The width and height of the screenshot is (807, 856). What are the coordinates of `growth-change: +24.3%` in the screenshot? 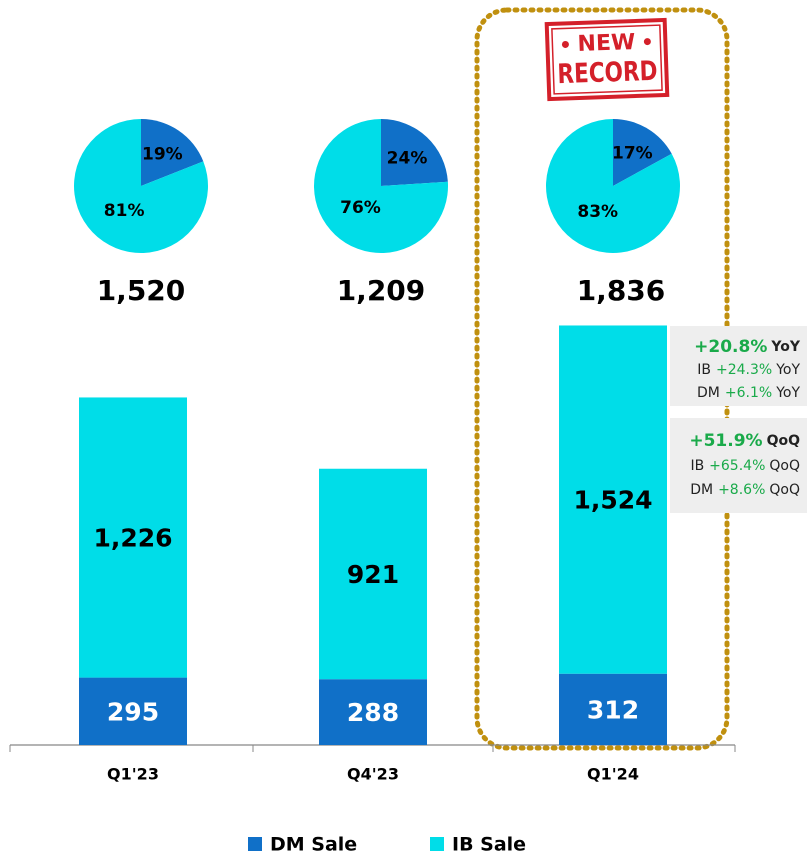 It's located at (744, 370).